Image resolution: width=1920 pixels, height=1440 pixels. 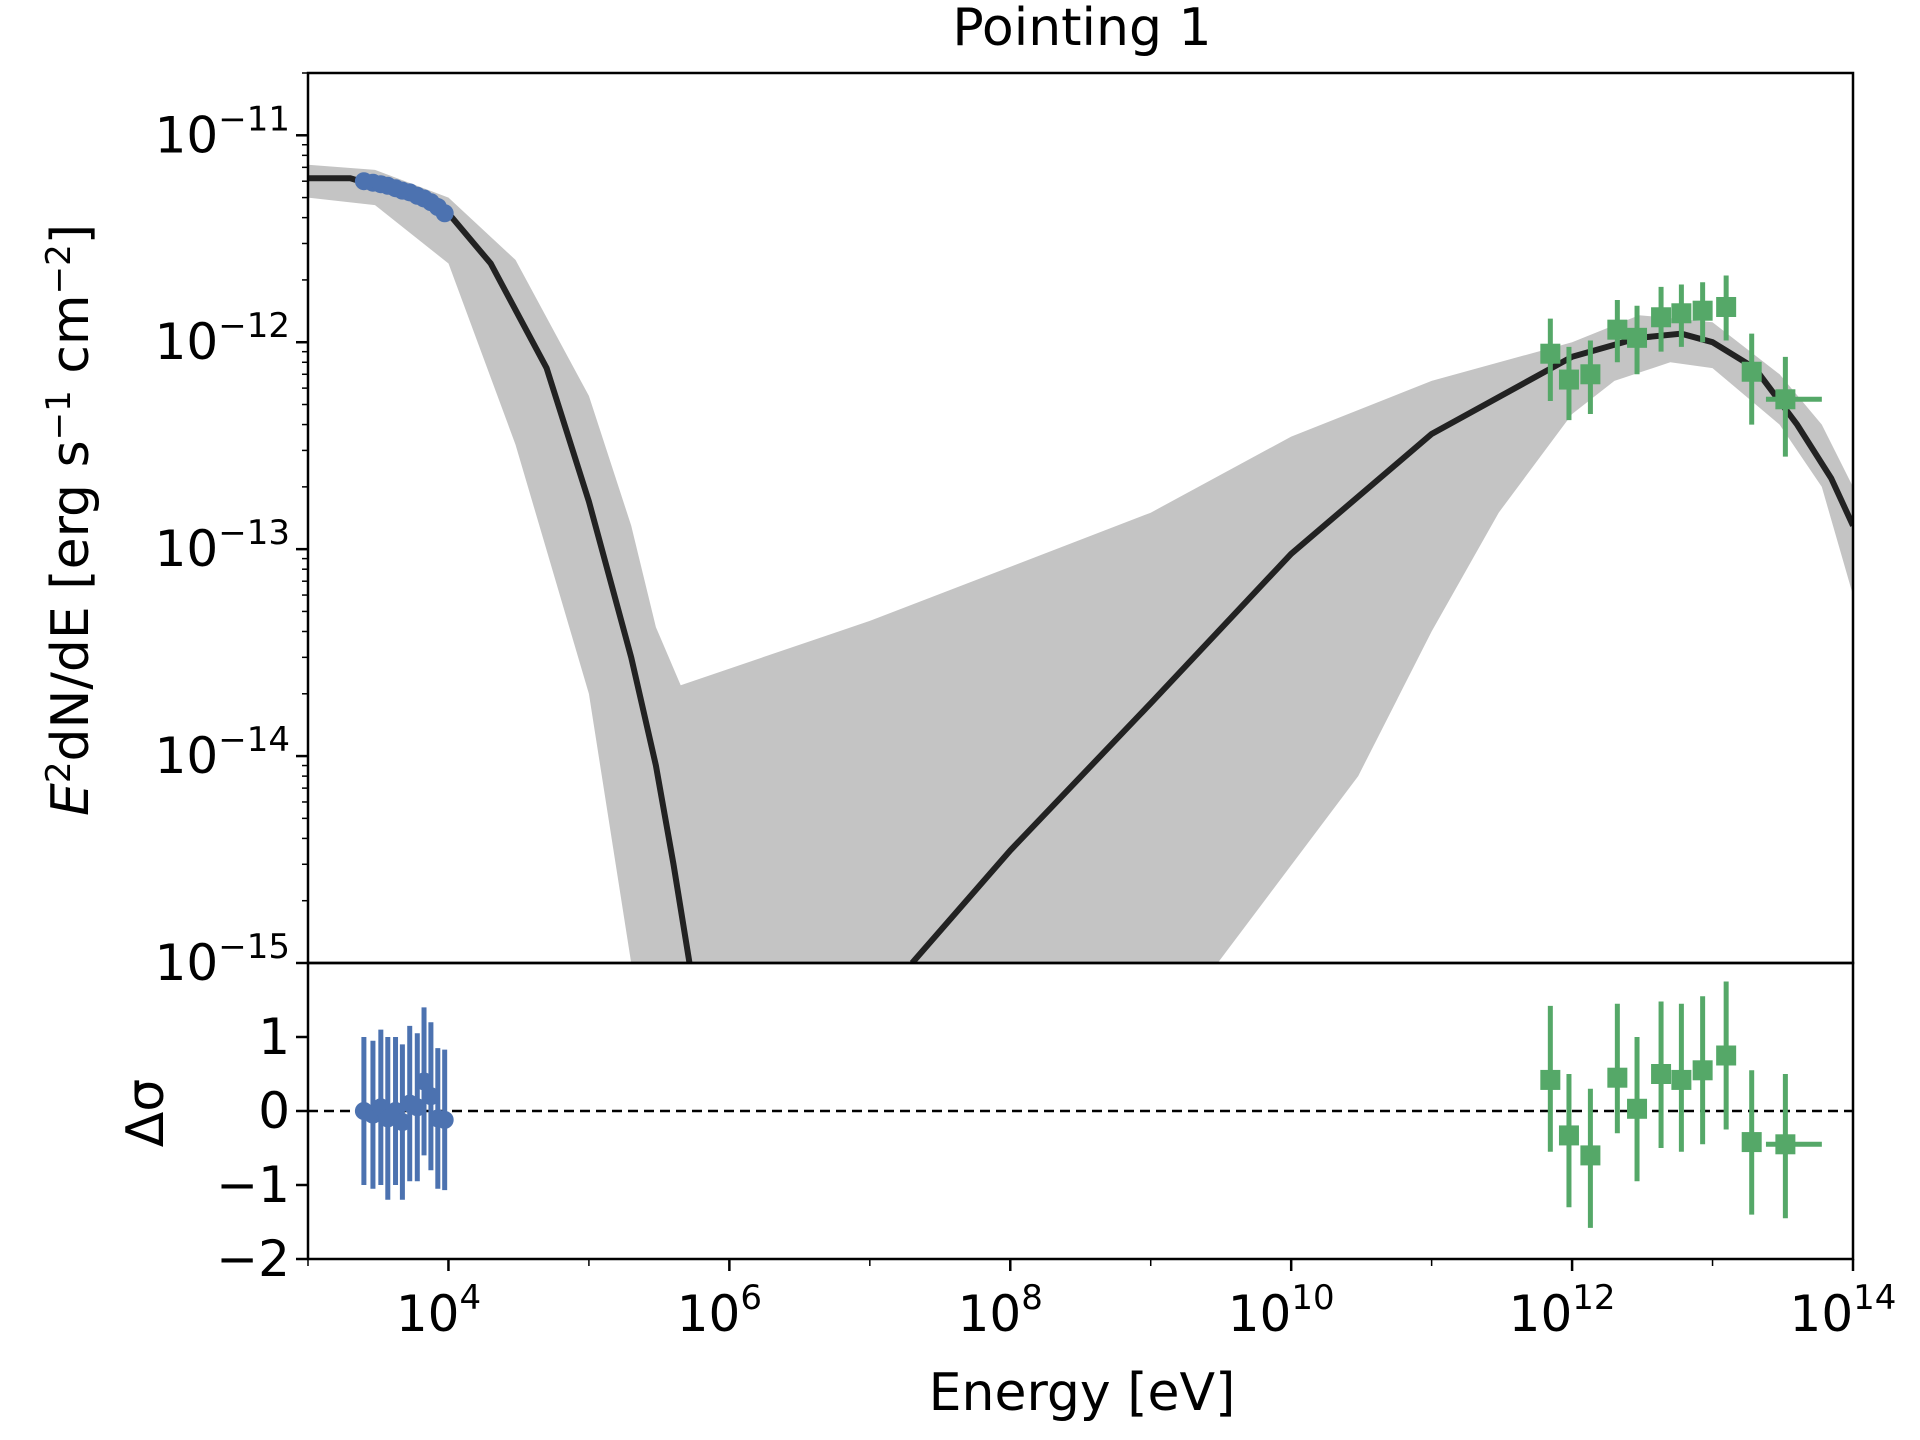 What do you see at coordinates (1081, 29) in the screenshot?
I see `chart-title: Pointing 1` at bounding box center [1081, 29].